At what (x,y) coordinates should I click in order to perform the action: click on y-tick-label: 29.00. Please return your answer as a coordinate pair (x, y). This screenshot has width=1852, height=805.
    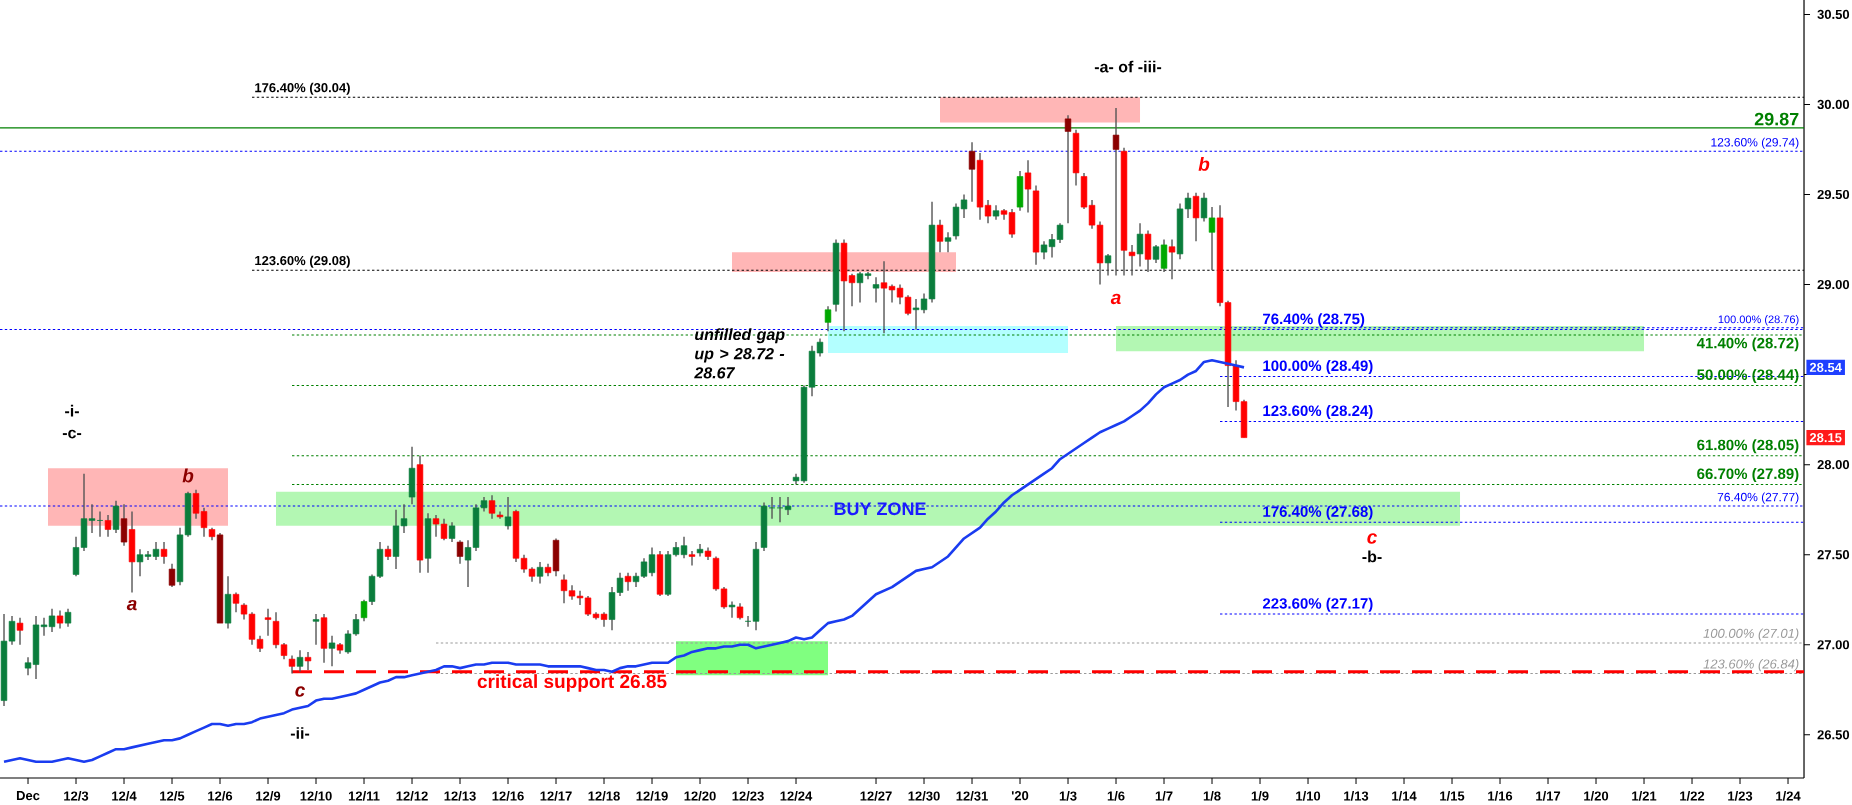
    Looking at the image, I should click on (1833, 284).